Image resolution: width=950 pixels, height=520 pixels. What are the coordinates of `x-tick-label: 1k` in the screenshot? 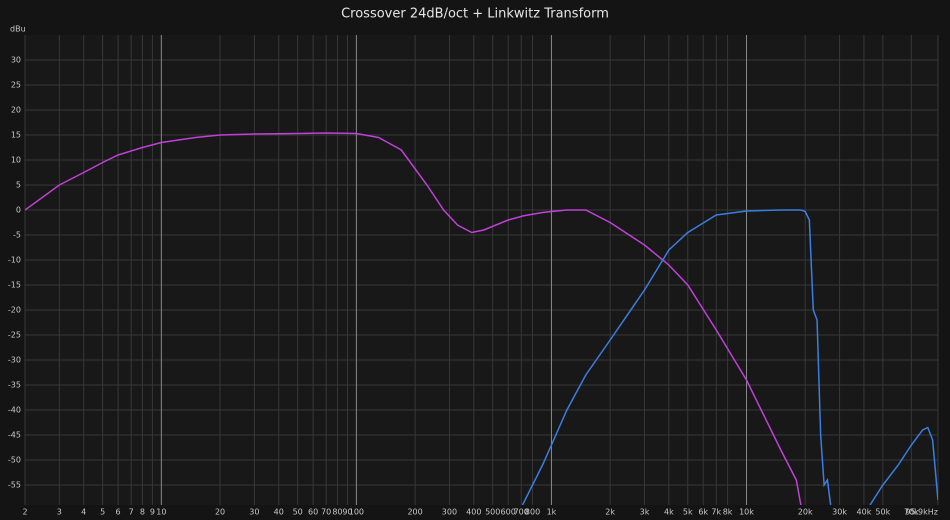 It's located at (552, 512).